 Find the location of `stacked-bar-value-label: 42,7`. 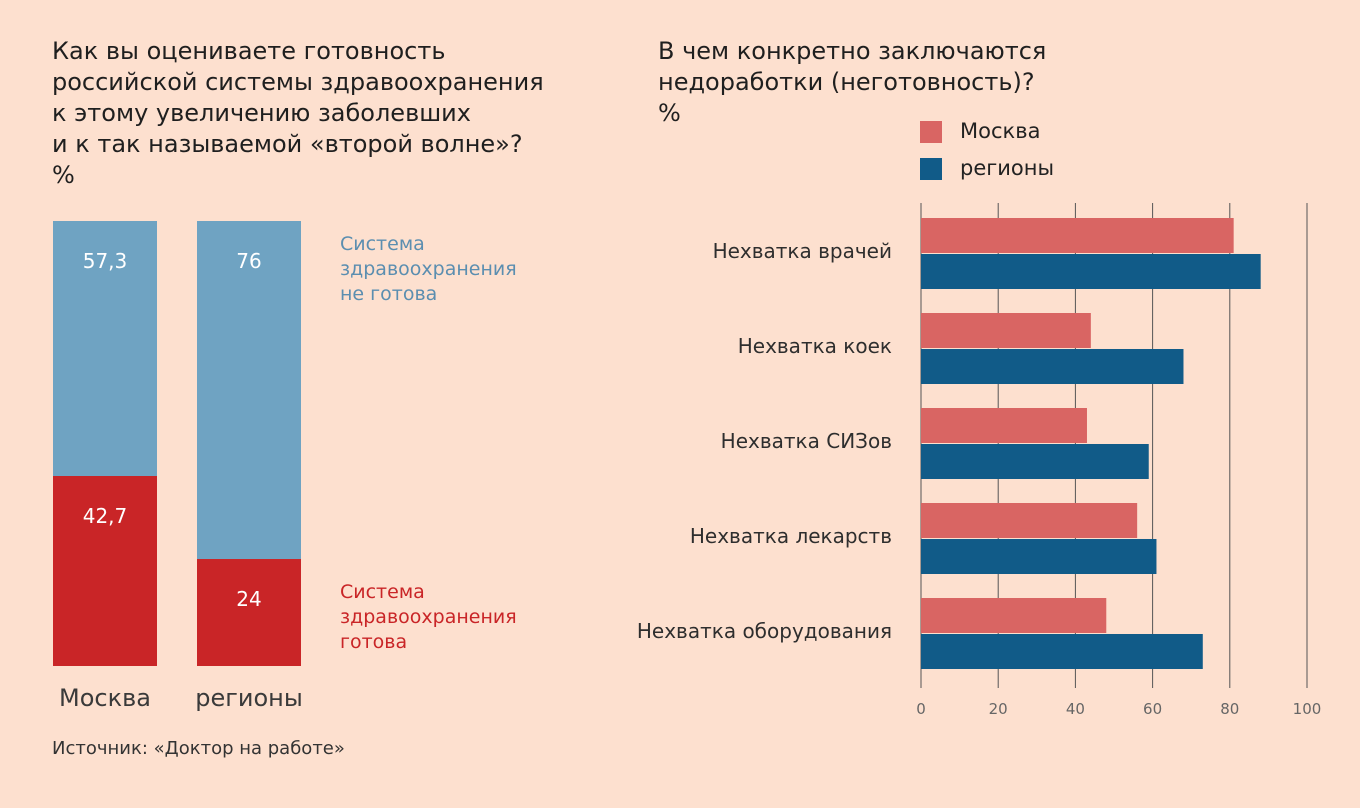

stacked-bar-value-label: 42,7 is located at coordinates (105, 515).